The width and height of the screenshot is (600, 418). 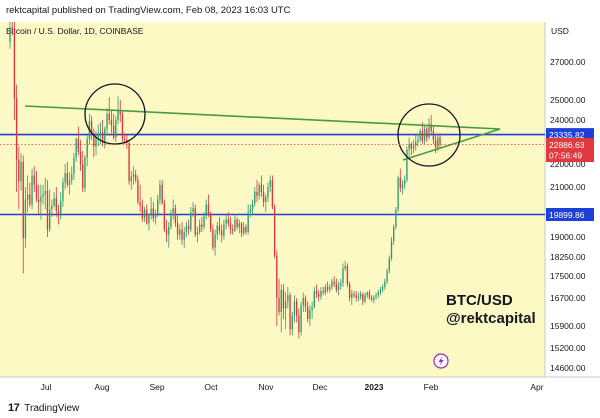 What do you see at coordinates (479, 300) in the screenshot?
I see `annotation-pair: BTC/USD` at bounding box center [479, 300].